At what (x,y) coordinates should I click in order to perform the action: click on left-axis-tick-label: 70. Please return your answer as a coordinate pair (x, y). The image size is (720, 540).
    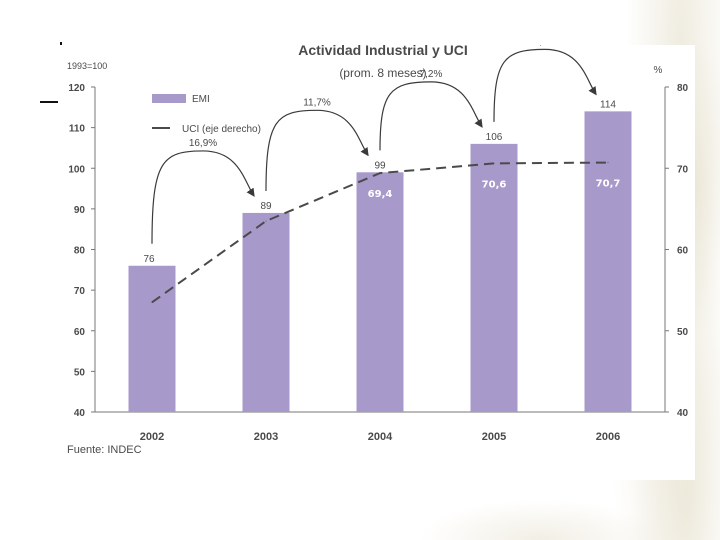
    Looking at the image, I should click on (80, 291).